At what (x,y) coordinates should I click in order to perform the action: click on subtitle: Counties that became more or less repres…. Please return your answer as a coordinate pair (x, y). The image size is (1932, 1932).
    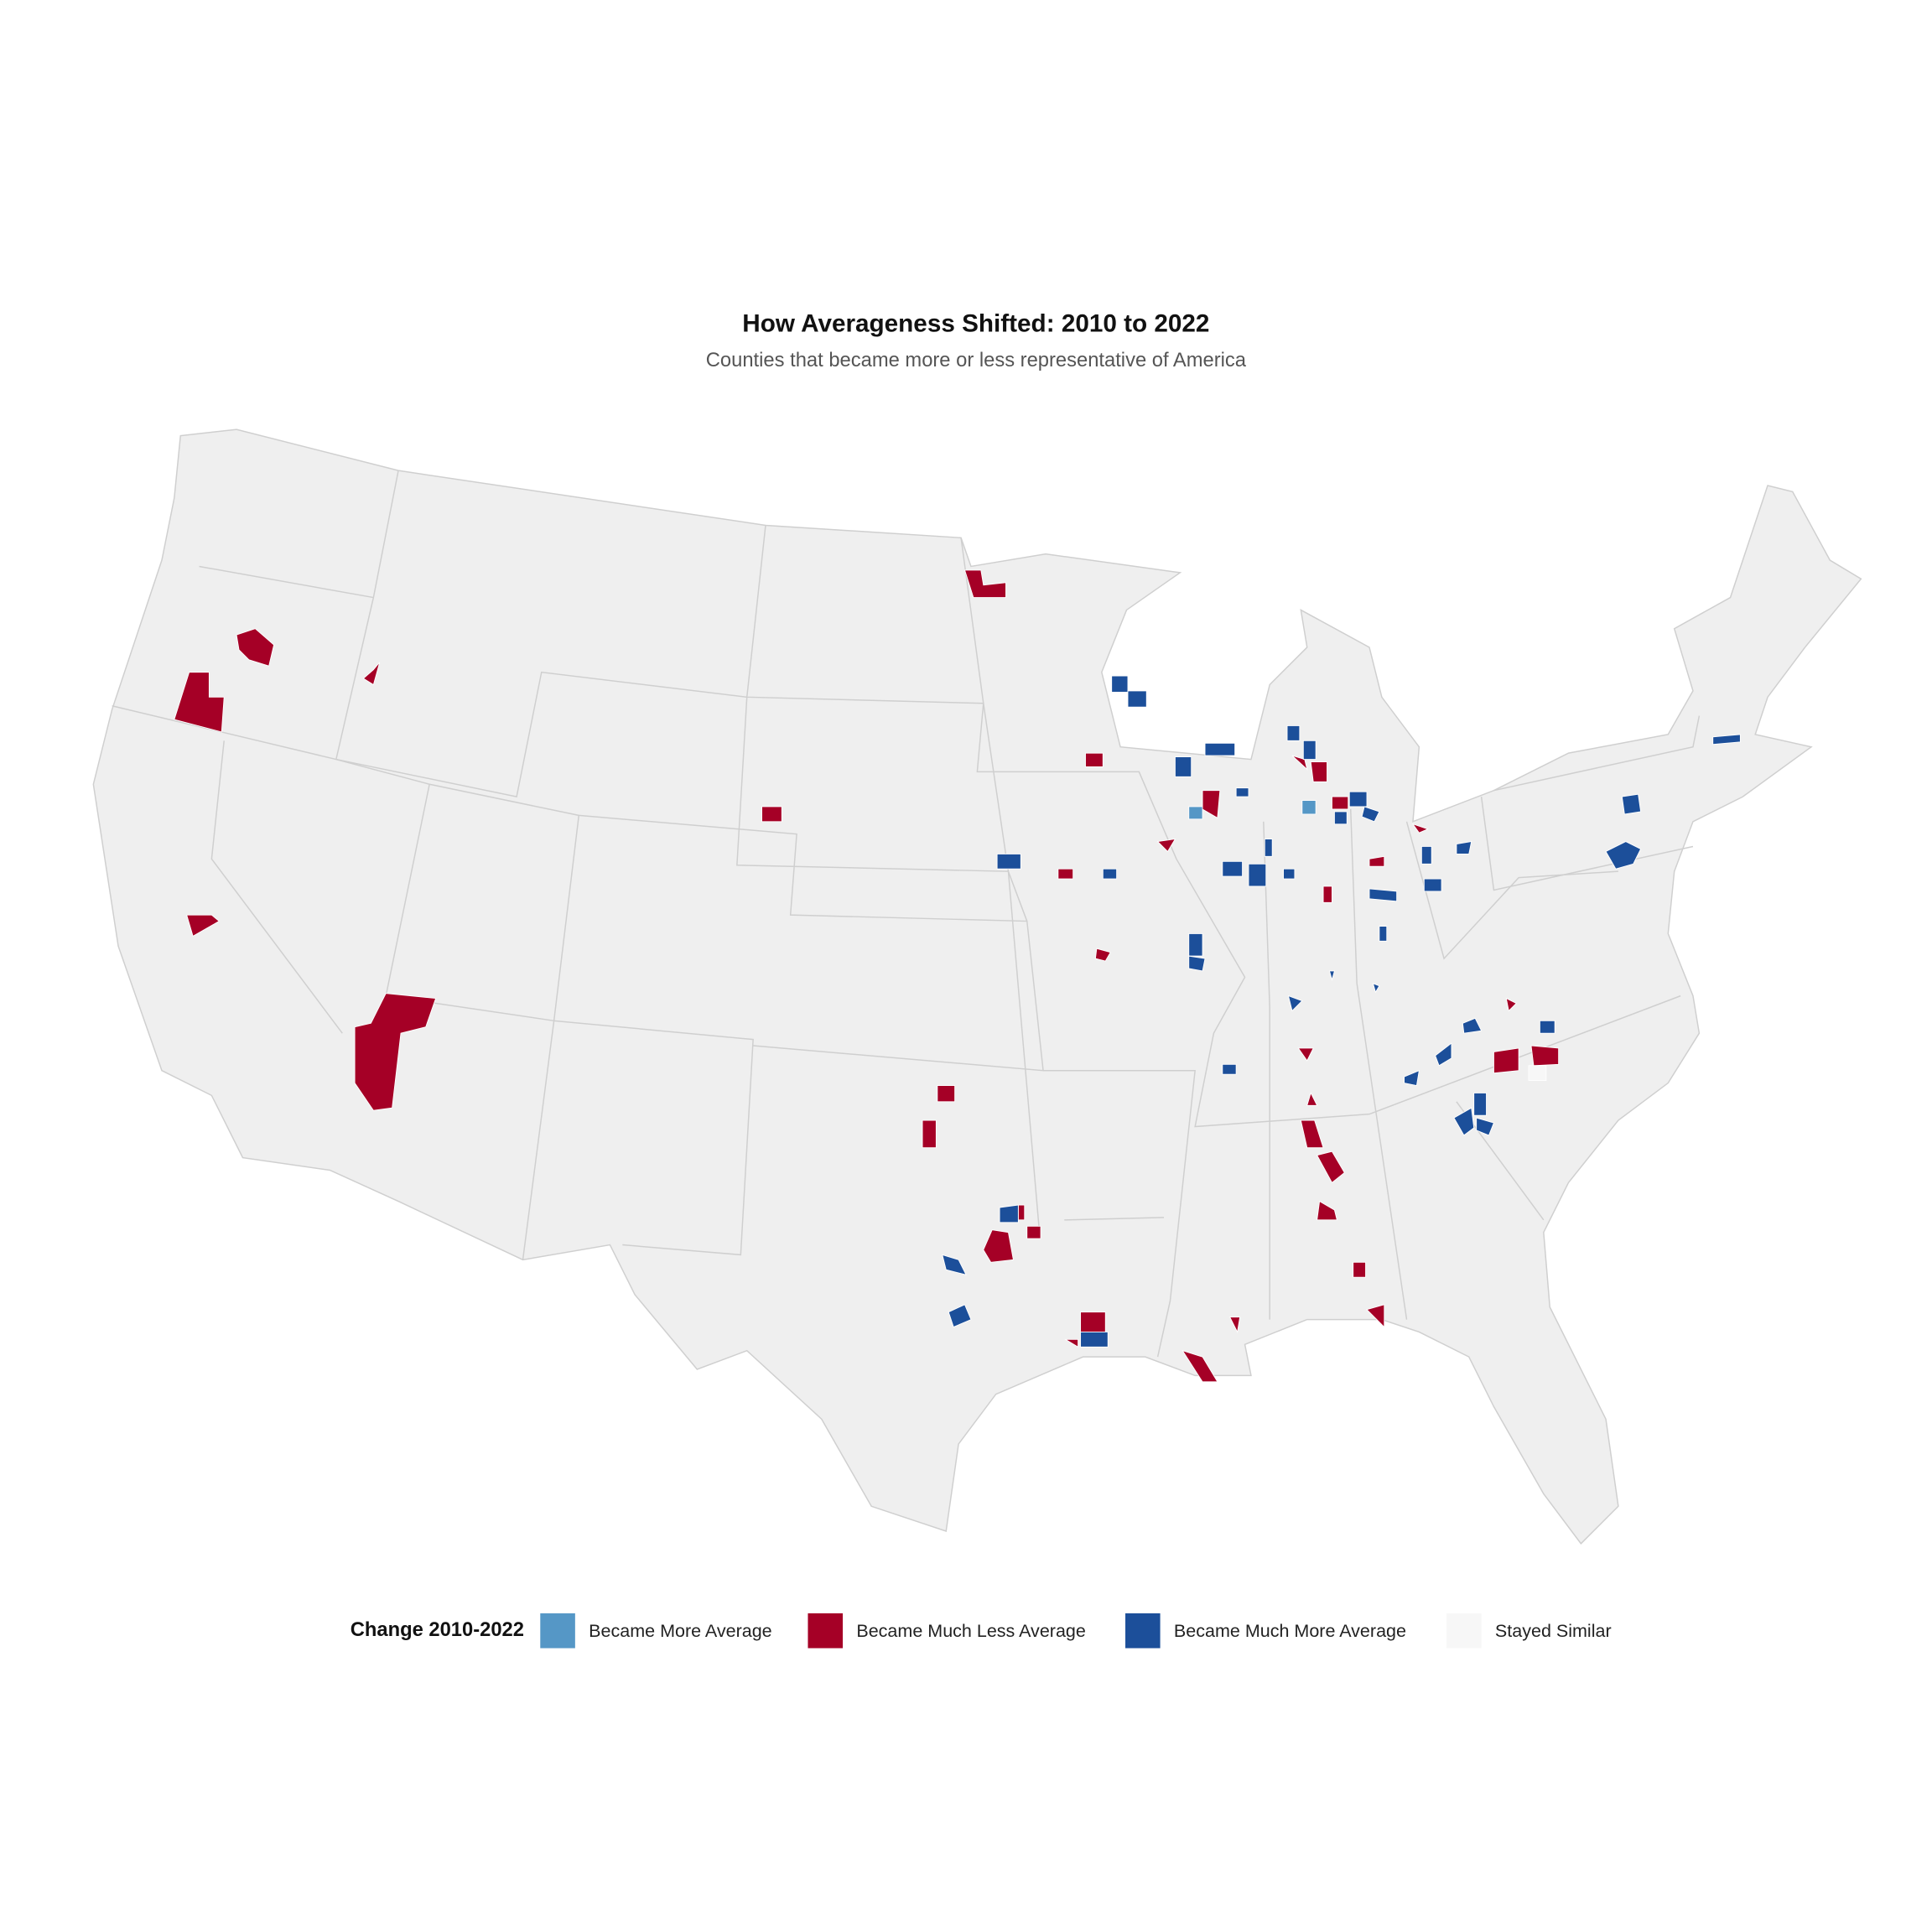
    Looking at the image, I should click on (976, 360).